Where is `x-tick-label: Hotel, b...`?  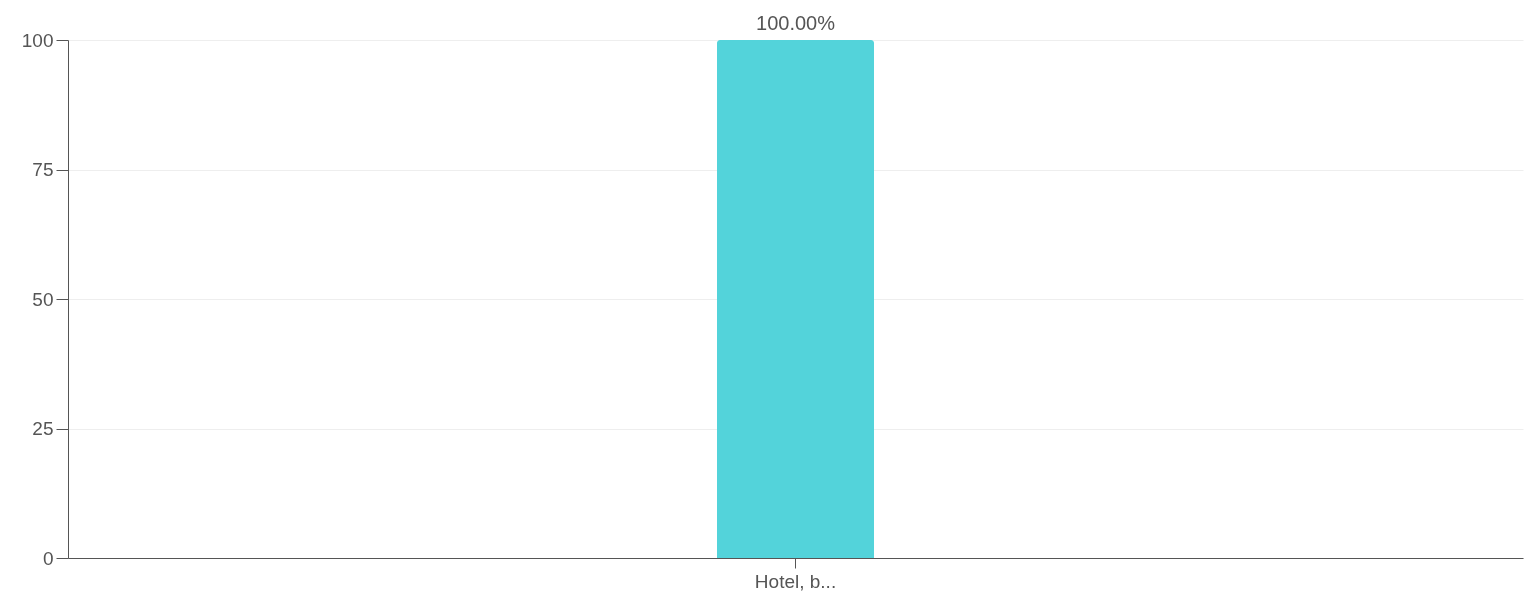 x-tick-label: Hotel, b... is located at coordinates (795, 581).